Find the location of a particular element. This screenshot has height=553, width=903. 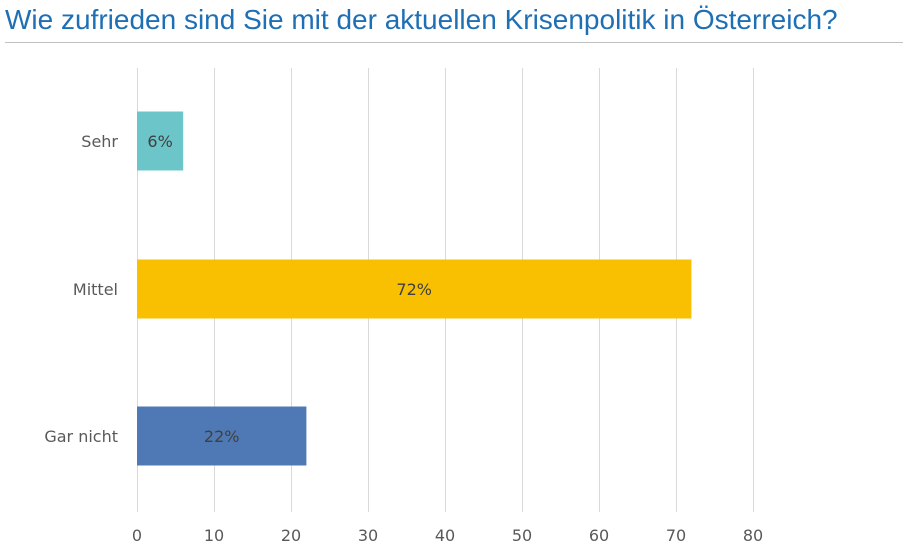

x-tick-label-60: 60 is located at coordinates (599, 535).